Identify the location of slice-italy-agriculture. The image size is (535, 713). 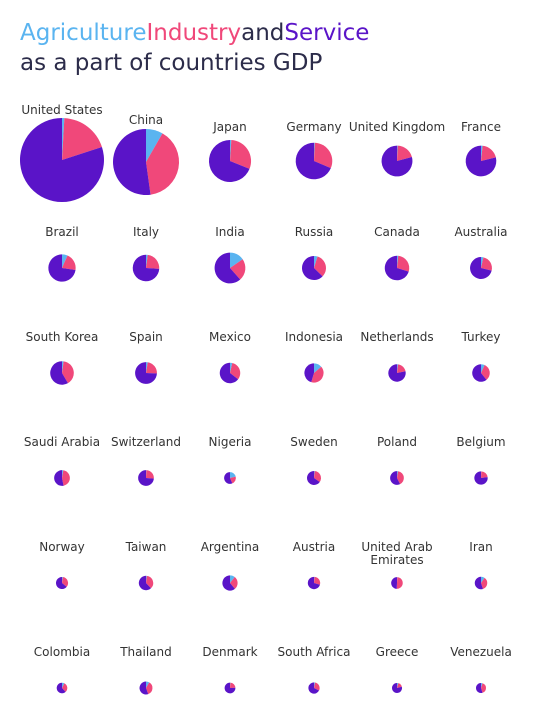
(147, 261).